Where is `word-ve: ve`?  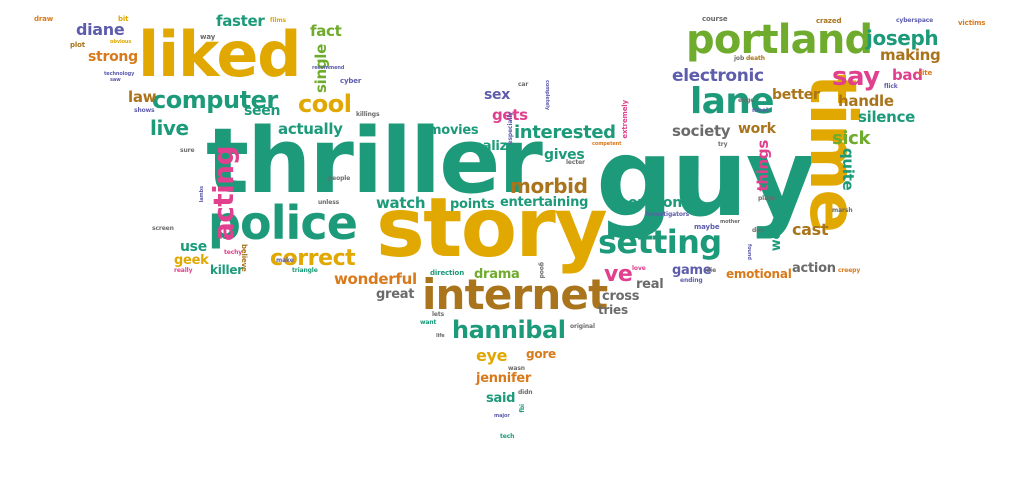
word-ve: ve is located at coordinates (618, 274).